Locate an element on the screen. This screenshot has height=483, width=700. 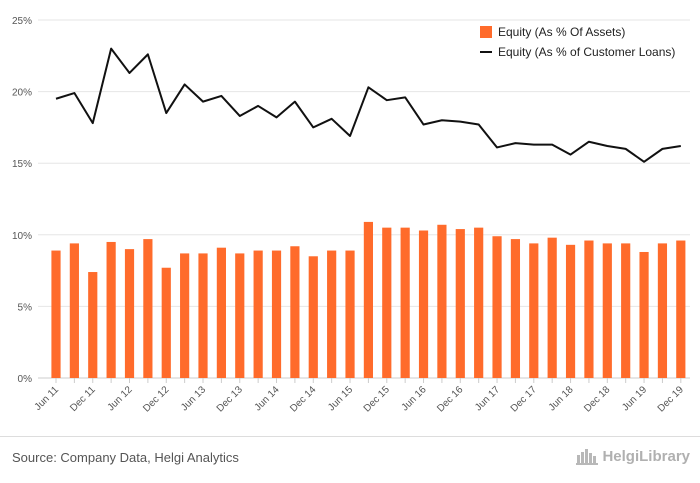
x-tick-label: Dec 15 is located at coordinates (377, 399).